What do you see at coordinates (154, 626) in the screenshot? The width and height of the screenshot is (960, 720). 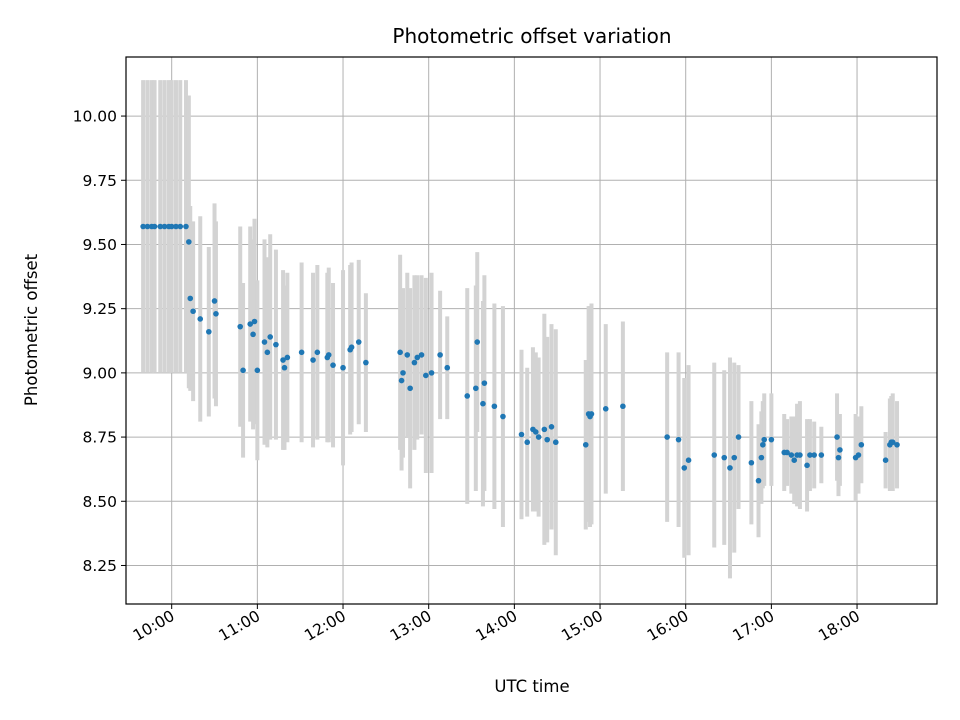 I see `x-tick-label: 10:00` at bounding box center [154, 626].